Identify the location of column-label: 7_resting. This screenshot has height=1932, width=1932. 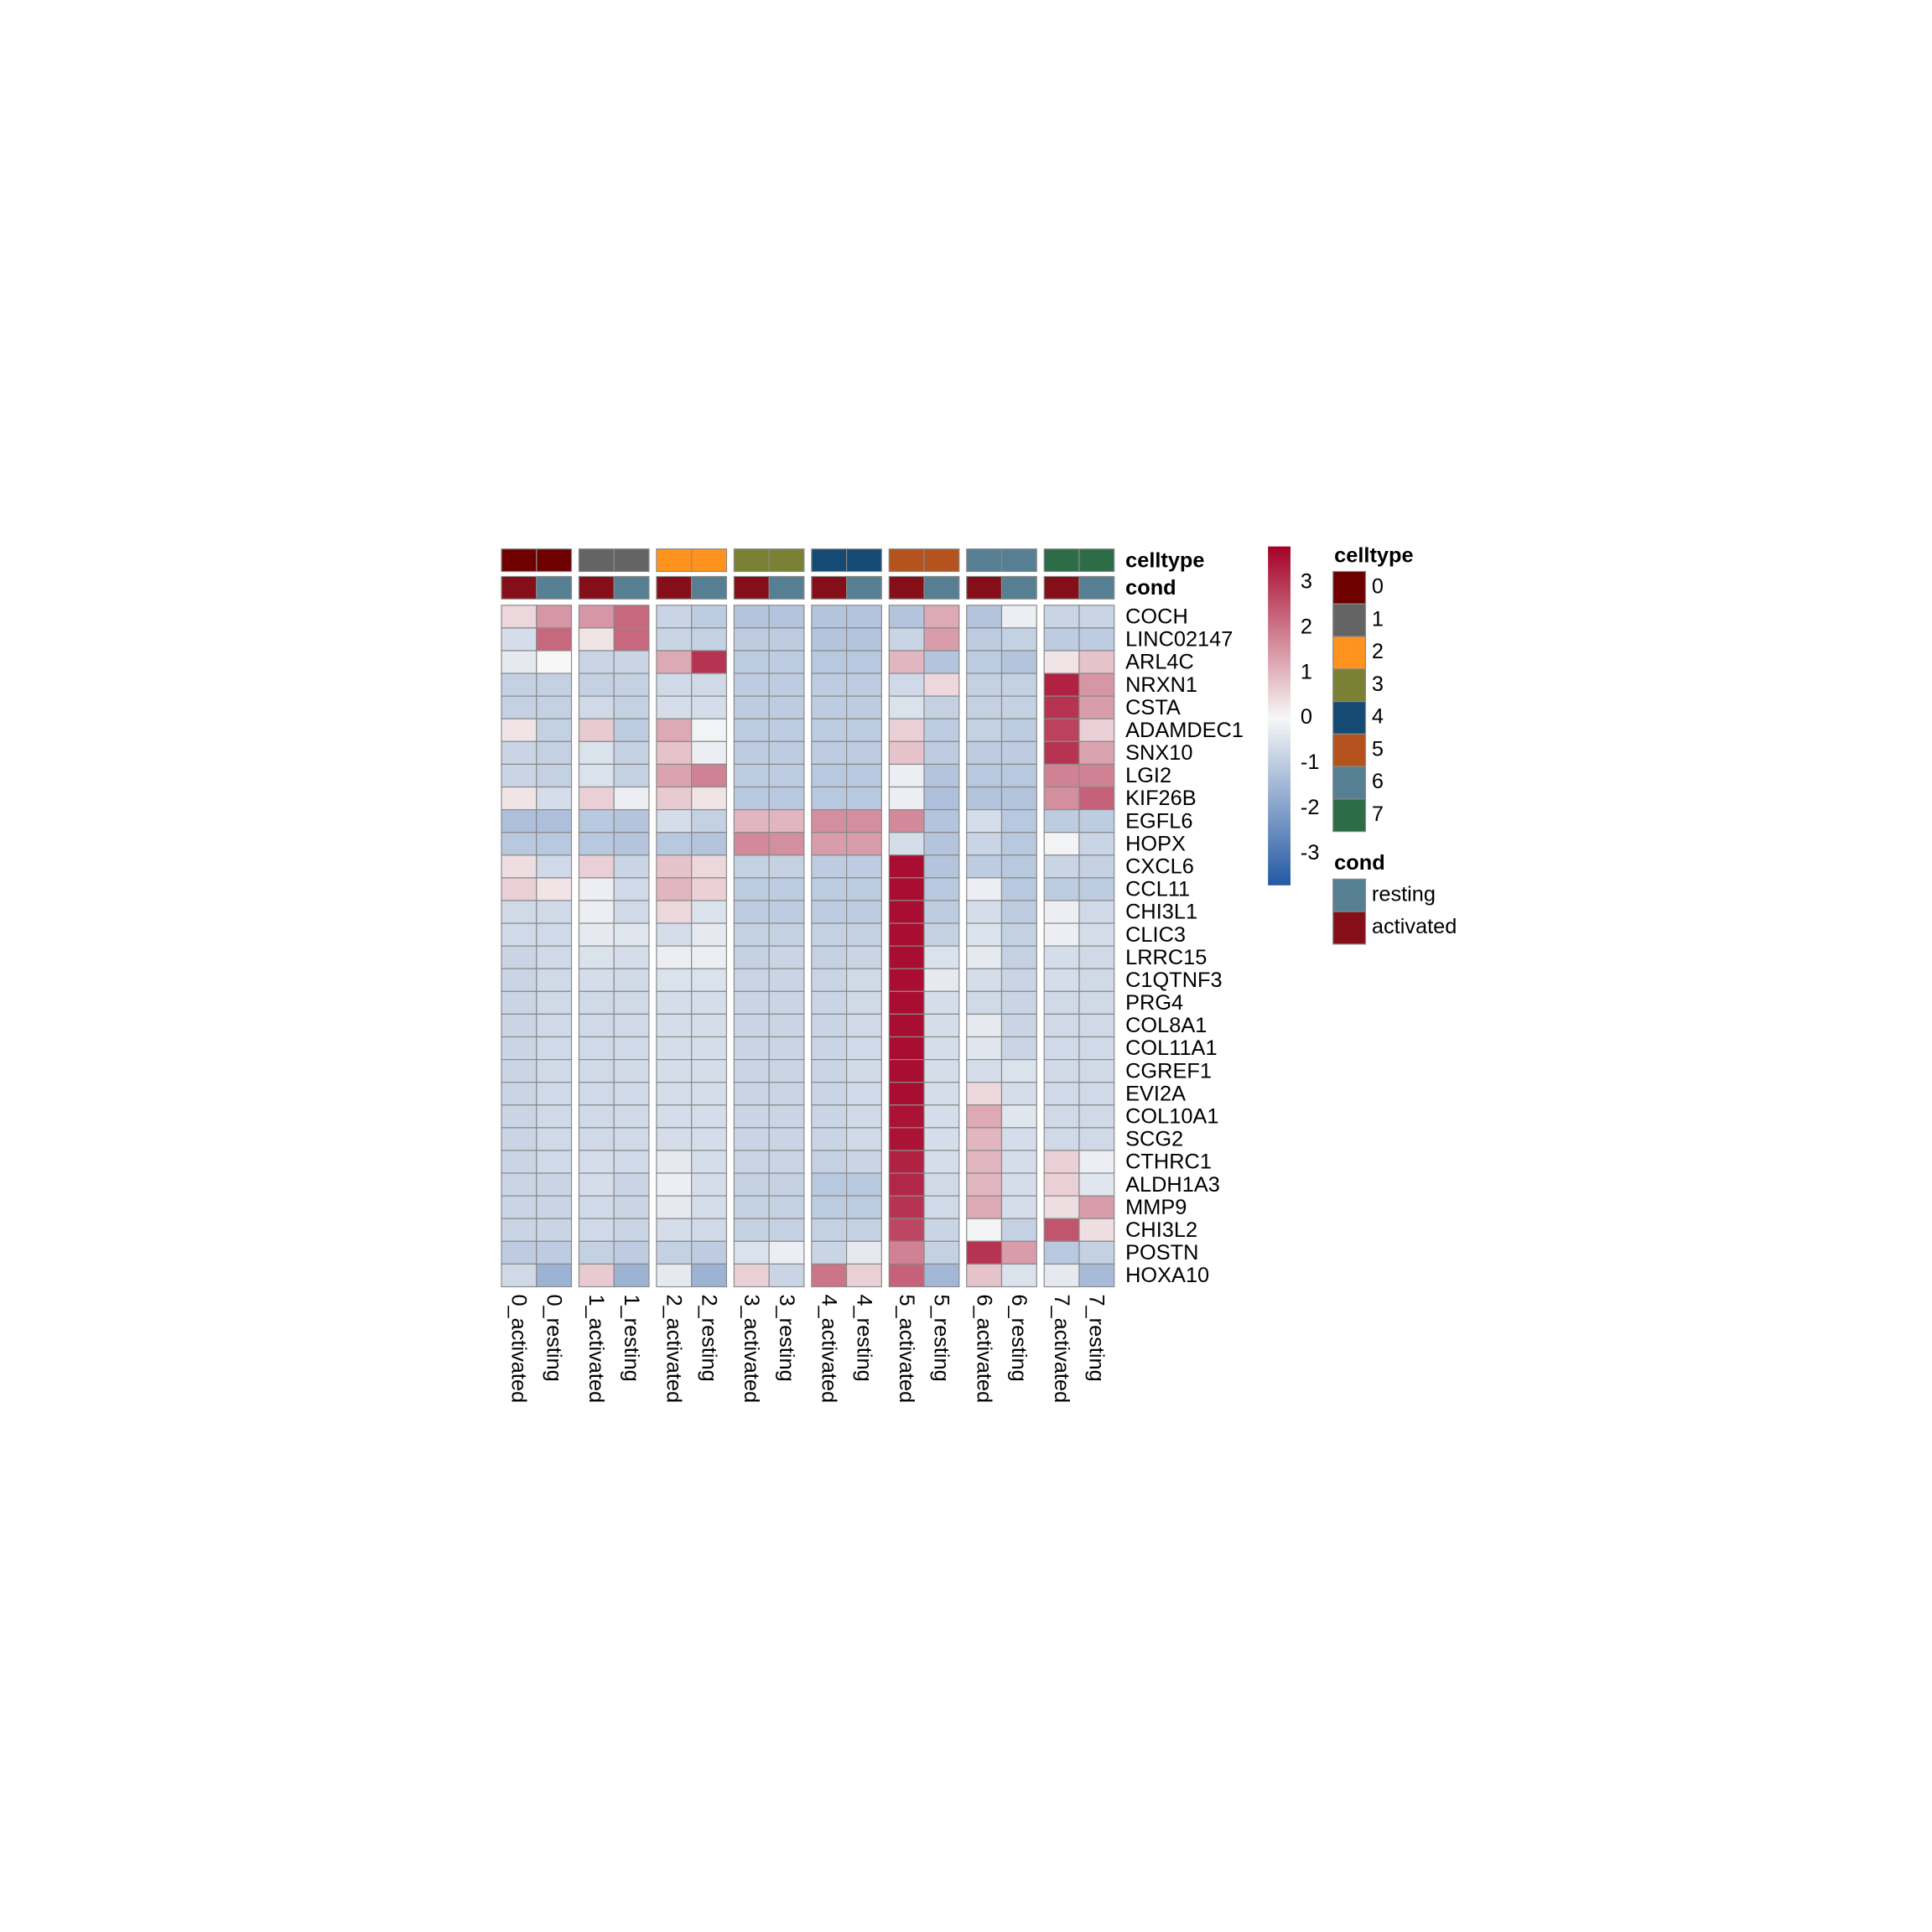
(1097, 1337).